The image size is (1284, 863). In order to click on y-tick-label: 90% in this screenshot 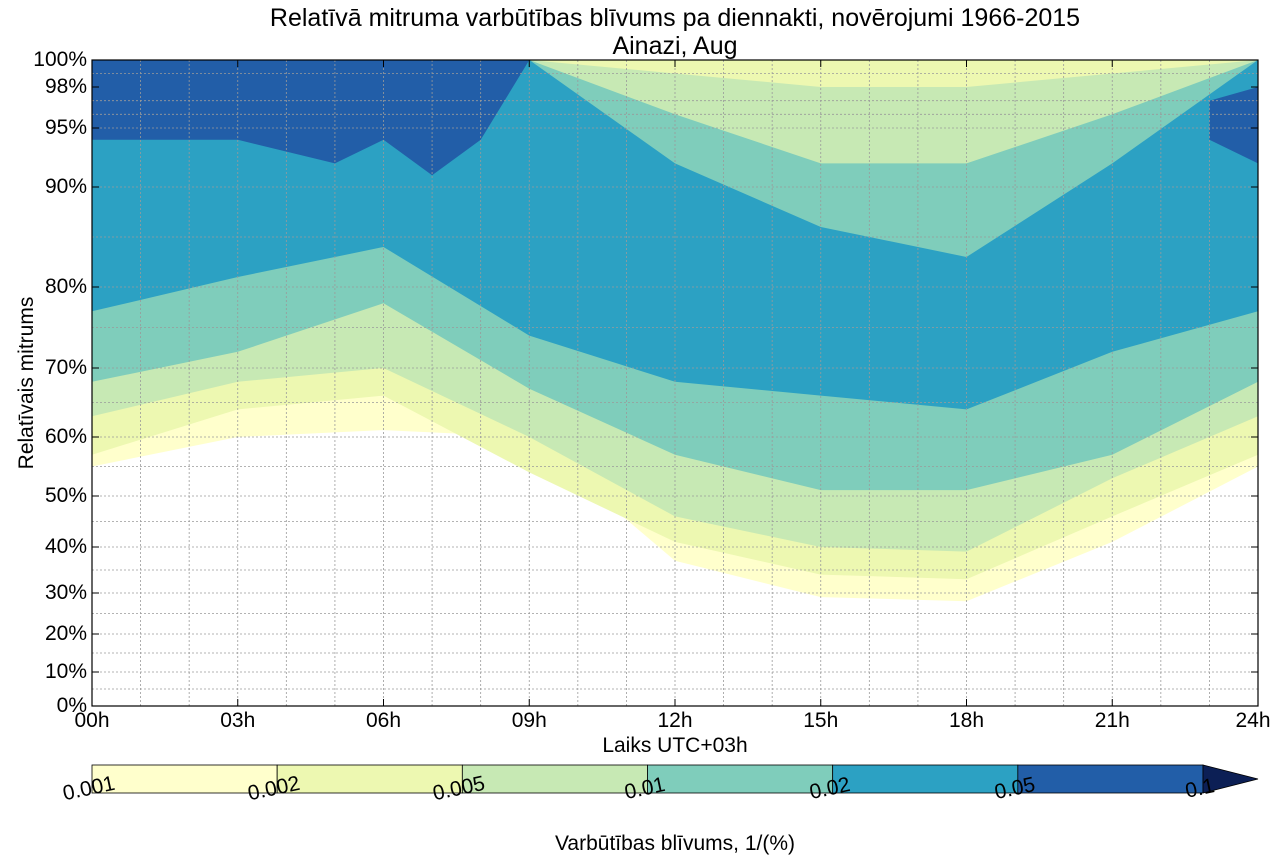, I will do `click(65, 186)`.